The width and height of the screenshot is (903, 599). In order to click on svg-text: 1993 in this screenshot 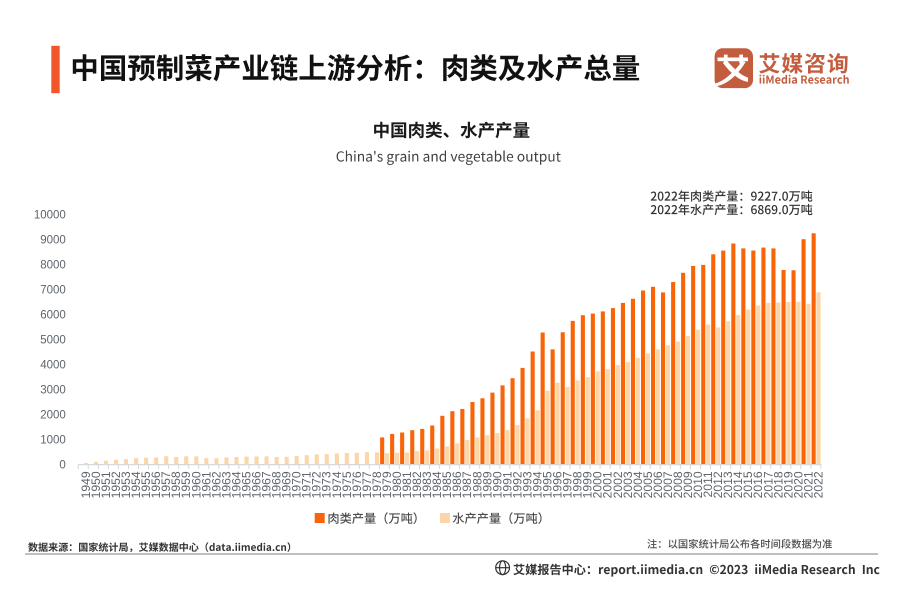, I will do `click(527, 484)`.